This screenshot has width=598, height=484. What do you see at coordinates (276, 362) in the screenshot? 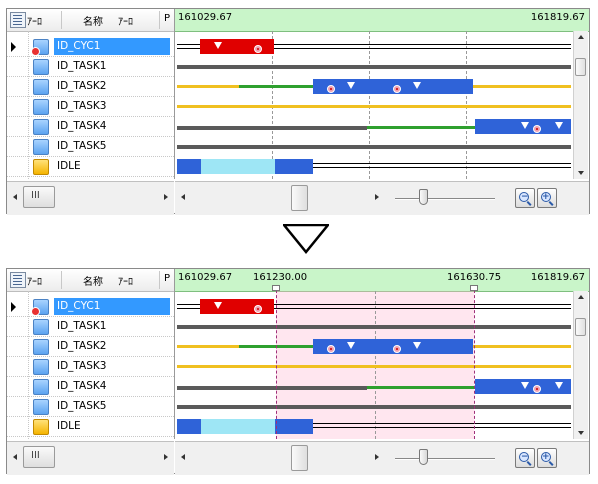
I see `range-cursor-start` at bounding box center [276, 362].